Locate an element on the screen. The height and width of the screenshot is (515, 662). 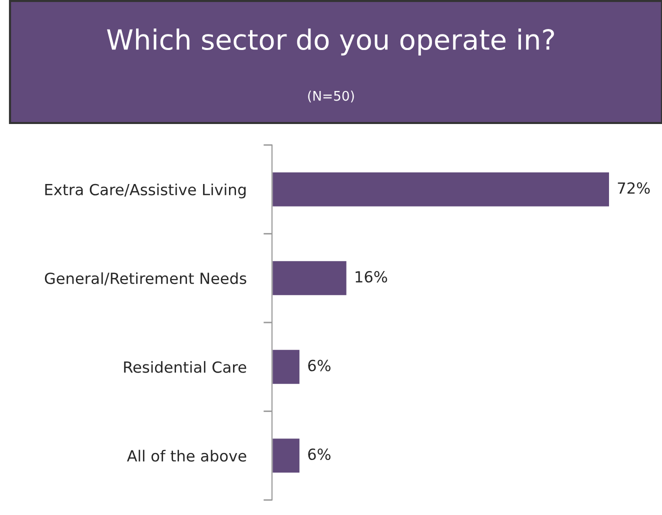
y-tick-label: Extra Care/Assistive Living is located at coordinates (145, 191).